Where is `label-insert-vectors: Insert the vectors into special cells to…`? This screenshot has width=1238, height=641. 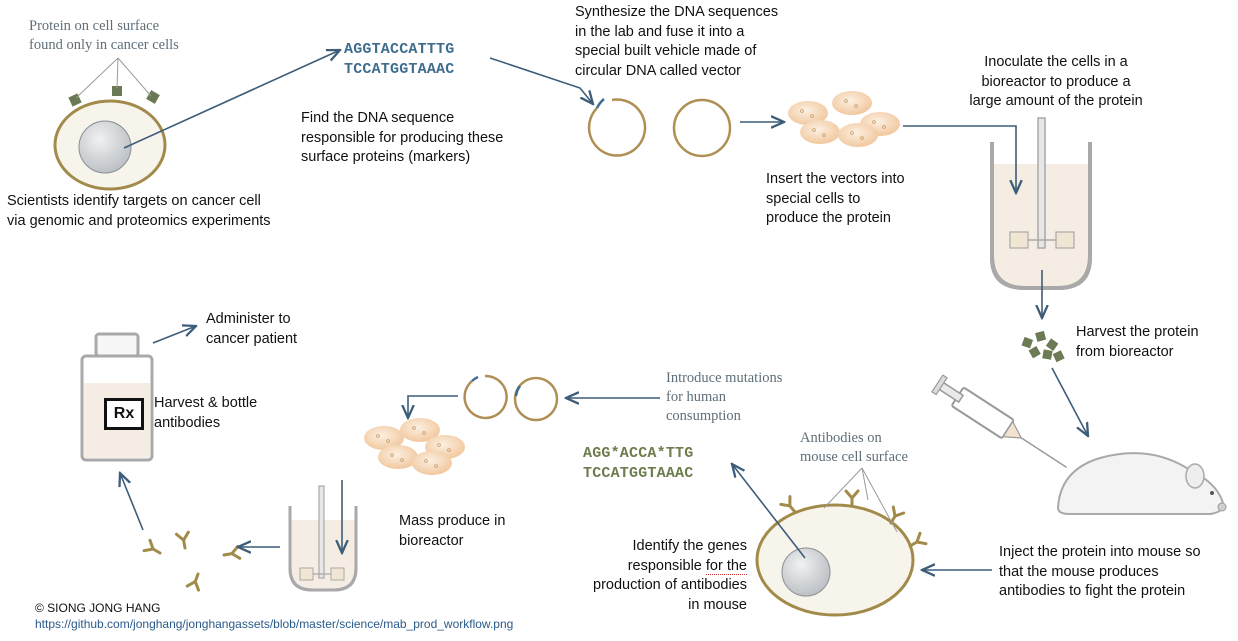 label-insert-vectors: Insert the vectors into special cells to… is located at coordinates (835, 198).